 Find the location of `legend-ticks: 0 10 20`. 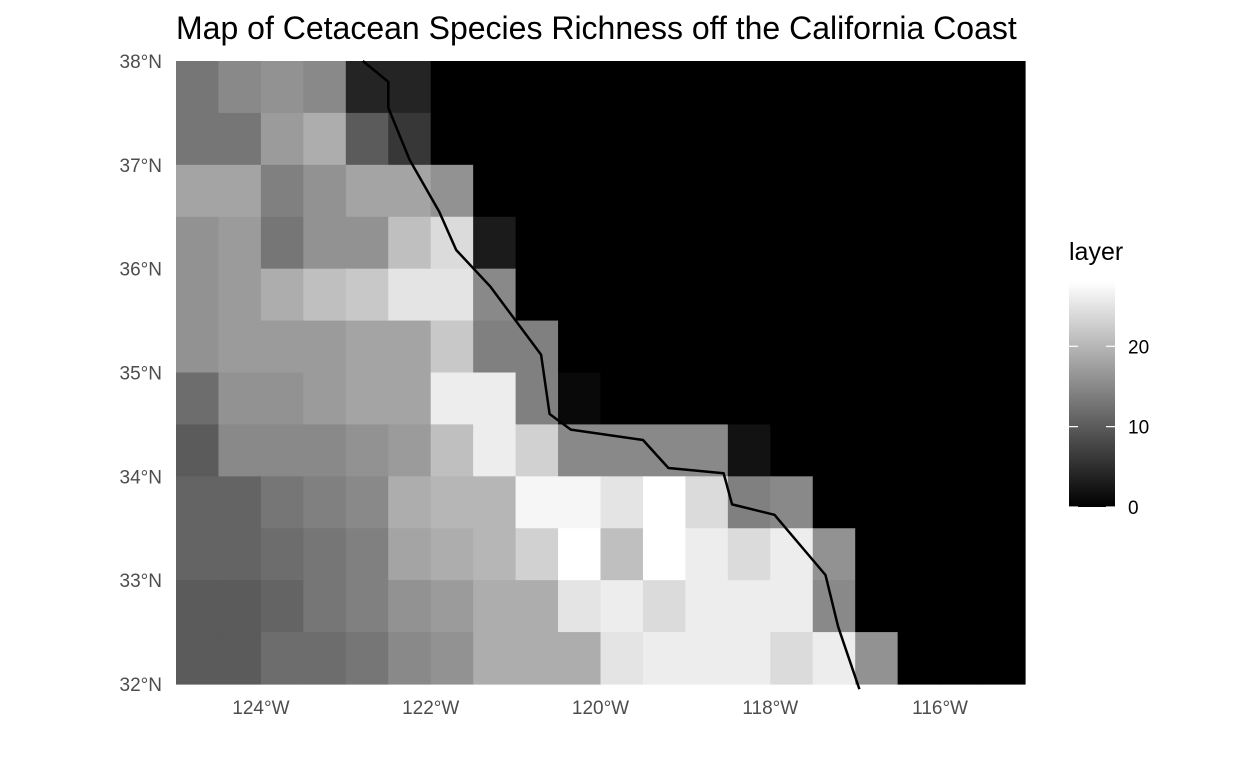

legend-ticks: 0 10 20 is located at coordinates (1109, 428).